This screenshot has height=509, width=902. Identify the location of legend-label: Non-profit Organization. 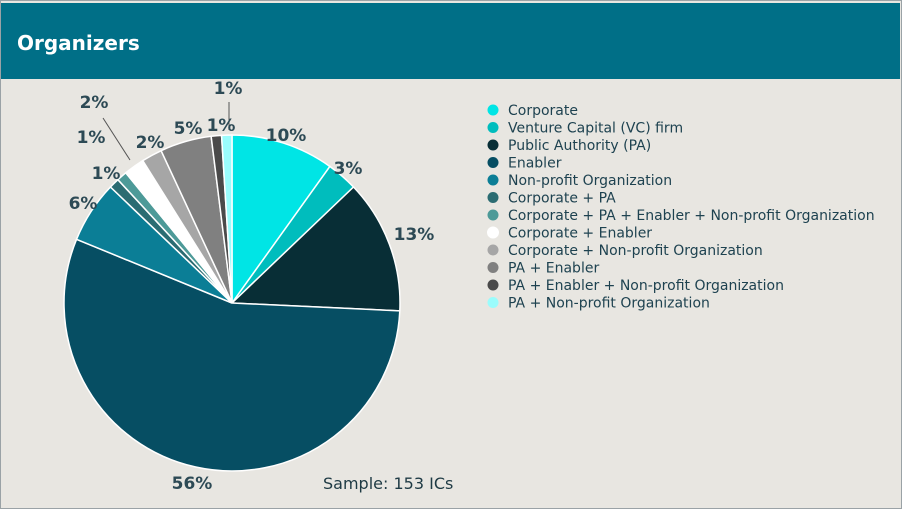
(590, 181).